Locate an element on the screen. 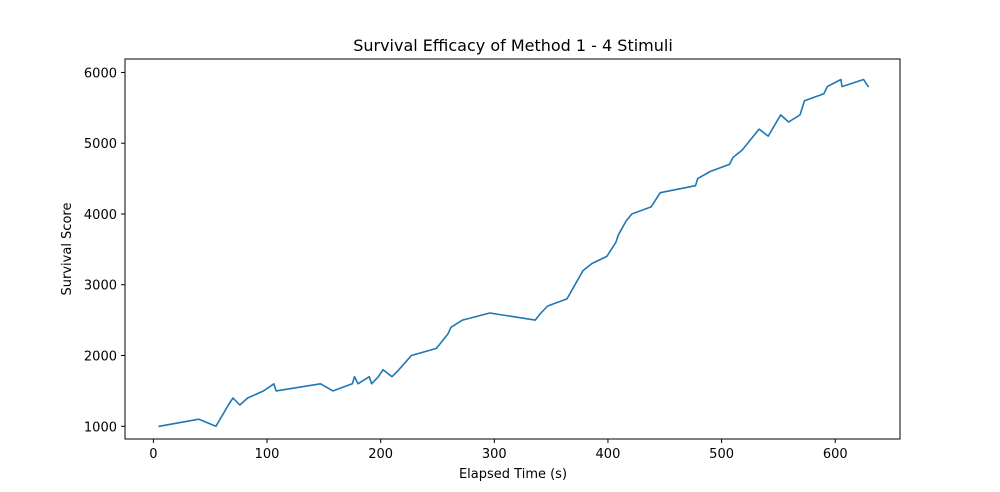 Image resolution: width=1000 pixels, height=492 pixels. y-tick-label: 3000 is located at coordinates (100, 286).